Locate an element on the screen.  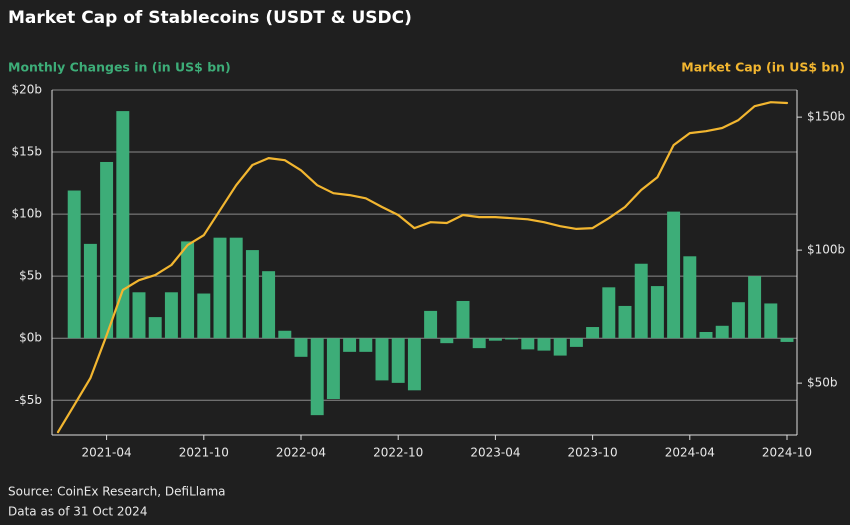
x-tick-label: 2022-04 is located at coordinates (301, 453).